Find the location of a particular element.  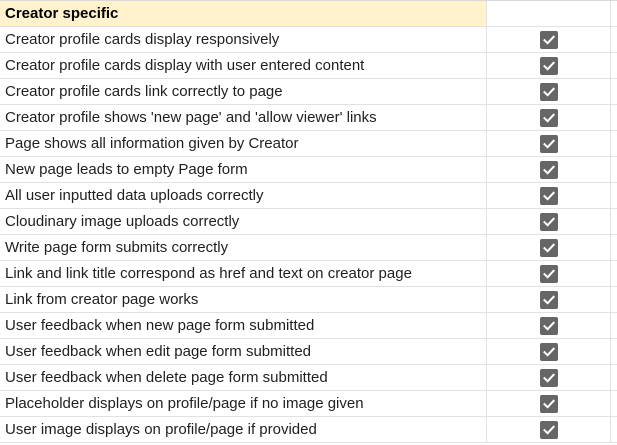

table-row: Write page form submits correctly is located at coordinates (308, 248).